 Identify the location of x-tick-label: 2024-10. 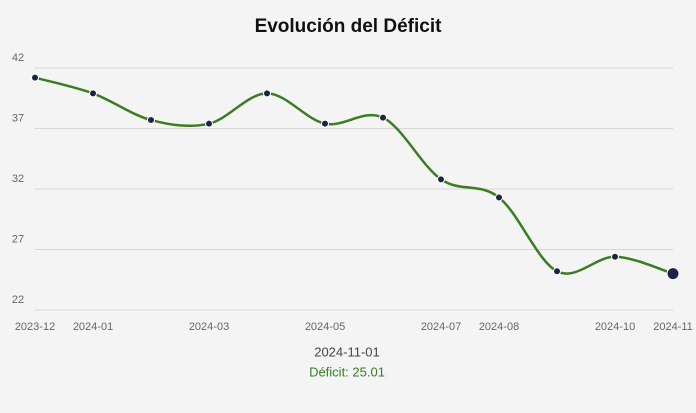
(615, 327).